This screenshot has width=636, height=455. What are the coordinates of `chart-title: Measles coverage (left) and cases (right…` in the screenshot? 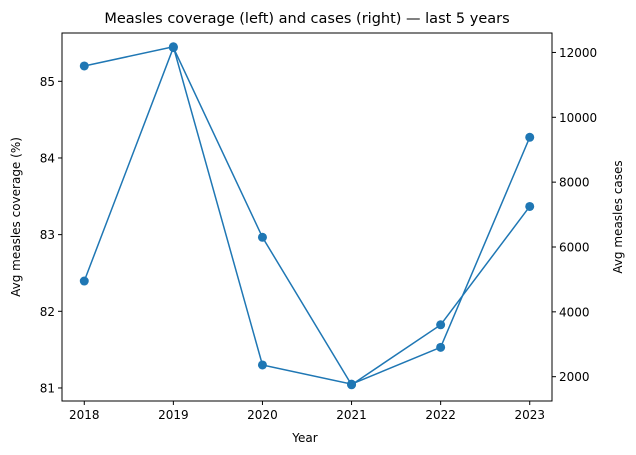 It's located at (306, 19).